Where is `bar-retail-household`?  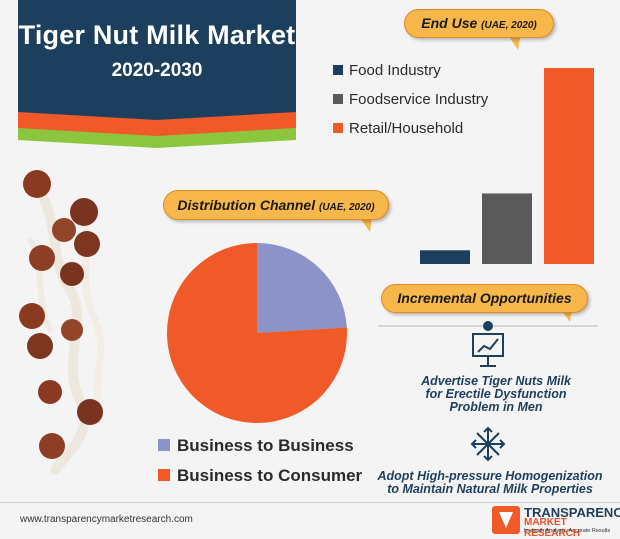
bar-retail-household is located at coordinates (569, 166).